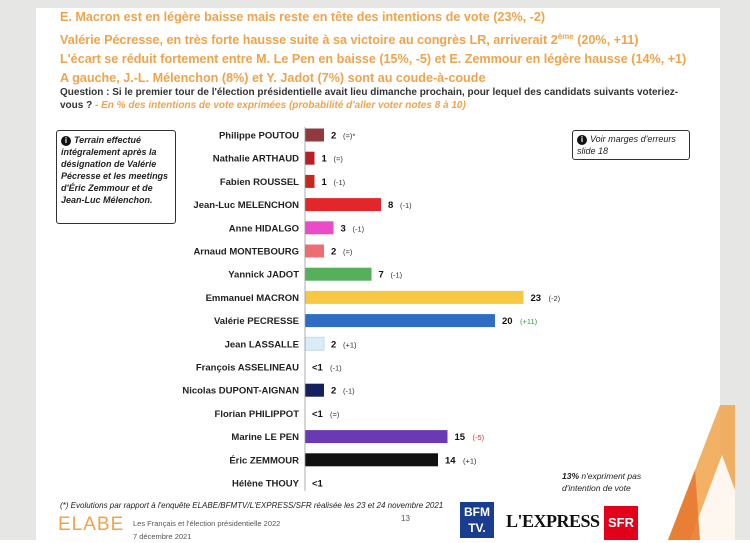 Image resolution: width=750 pixels, height=543 pixels. Describe the element at coordinates (450, 460) in the screenshot. I see `value-label: 14` at that location.